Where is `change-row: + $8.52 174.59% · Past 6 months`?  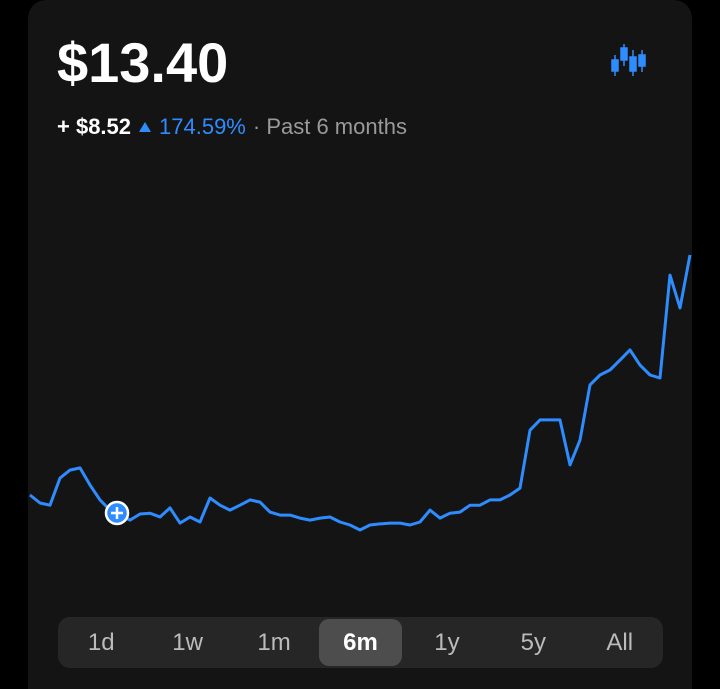
change-row: + $8.52 174.59% · Past 6 months is located at coordinates (232, 127).